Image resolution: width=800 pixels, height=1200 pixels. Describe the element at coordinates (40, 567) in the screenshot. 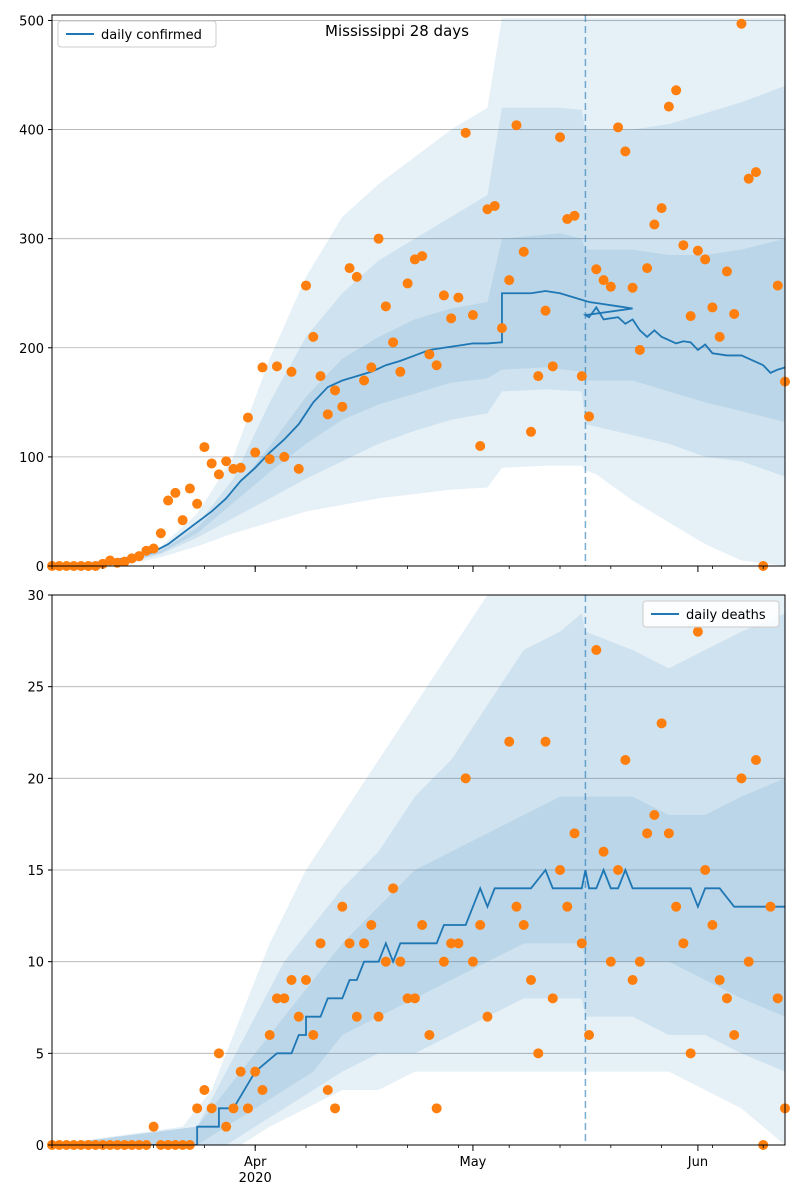

I see `chart-0-ytick-label-0: 0` at that location.